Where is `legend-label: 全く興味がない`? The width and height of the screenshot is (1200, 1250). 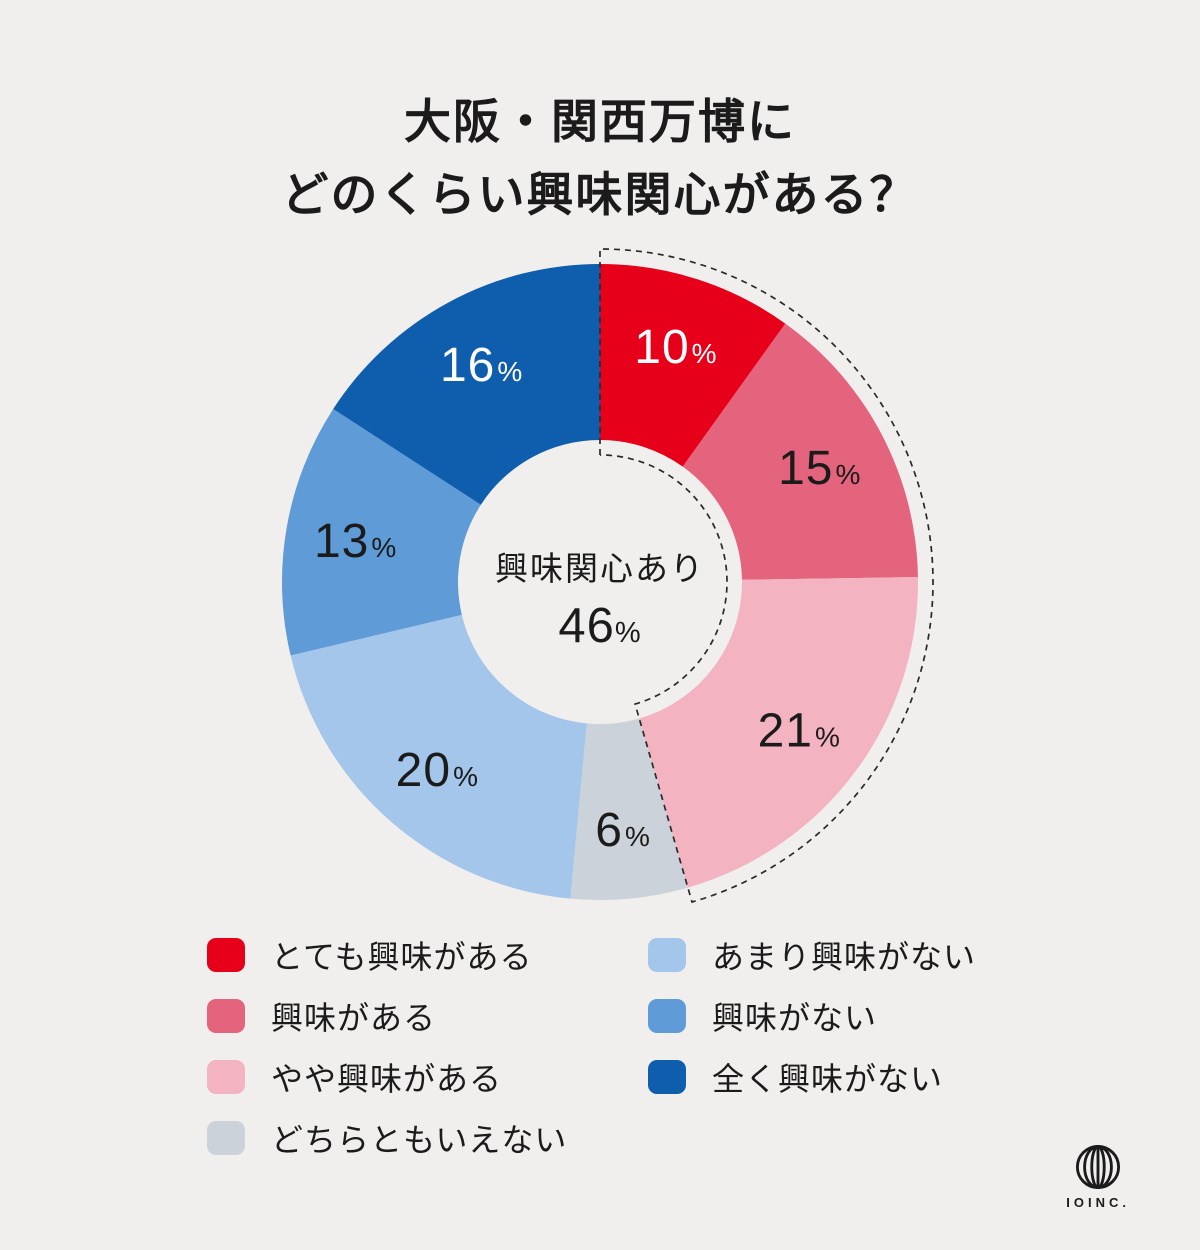
legend-label: 全く興味がない is located at coordinates (828, 1079).